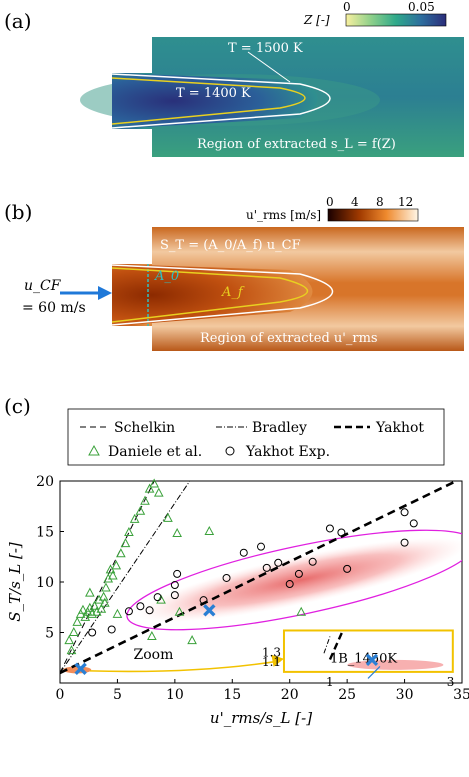 This screenshot has height=777, width=469. Describe the element at coordinates (15, 582) in the screenshot. I see `y-axis-label: S_T/s_L [-]` at that location.